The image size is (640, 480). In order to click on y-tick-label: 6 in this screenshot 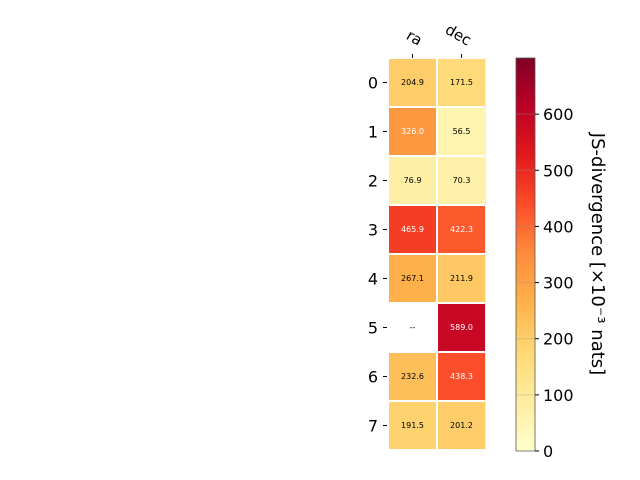, I will do `click(373, 377)`.